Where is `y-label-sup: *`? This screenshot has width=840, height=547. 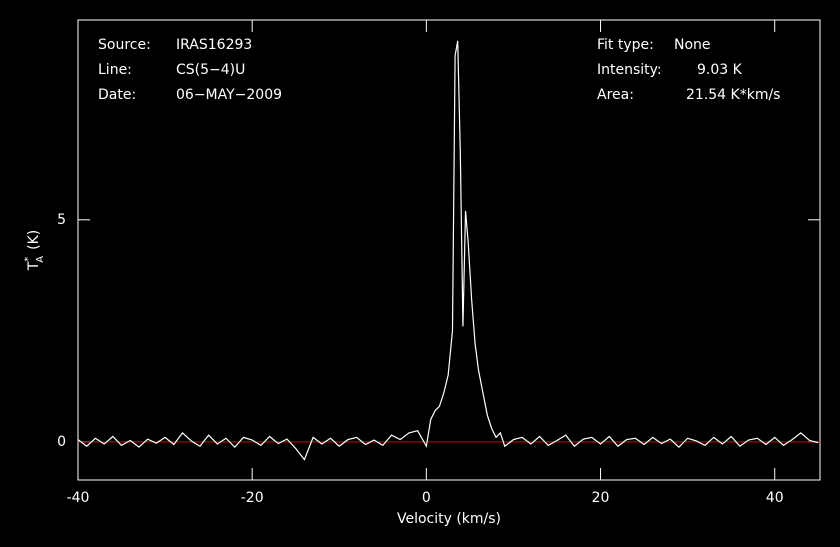
y-label-sup: * is located at coordinates (28, 259).